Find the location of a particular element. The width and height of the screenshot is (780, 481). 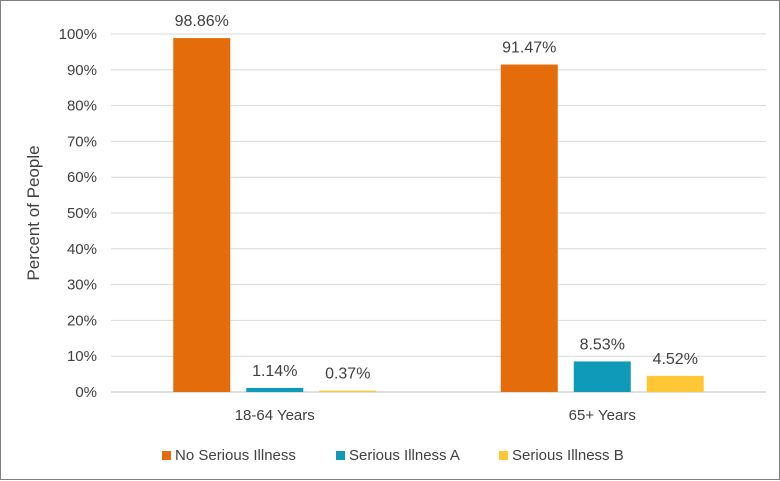

legend-entry: Serious Illness B is located at coordinates (568, 455).